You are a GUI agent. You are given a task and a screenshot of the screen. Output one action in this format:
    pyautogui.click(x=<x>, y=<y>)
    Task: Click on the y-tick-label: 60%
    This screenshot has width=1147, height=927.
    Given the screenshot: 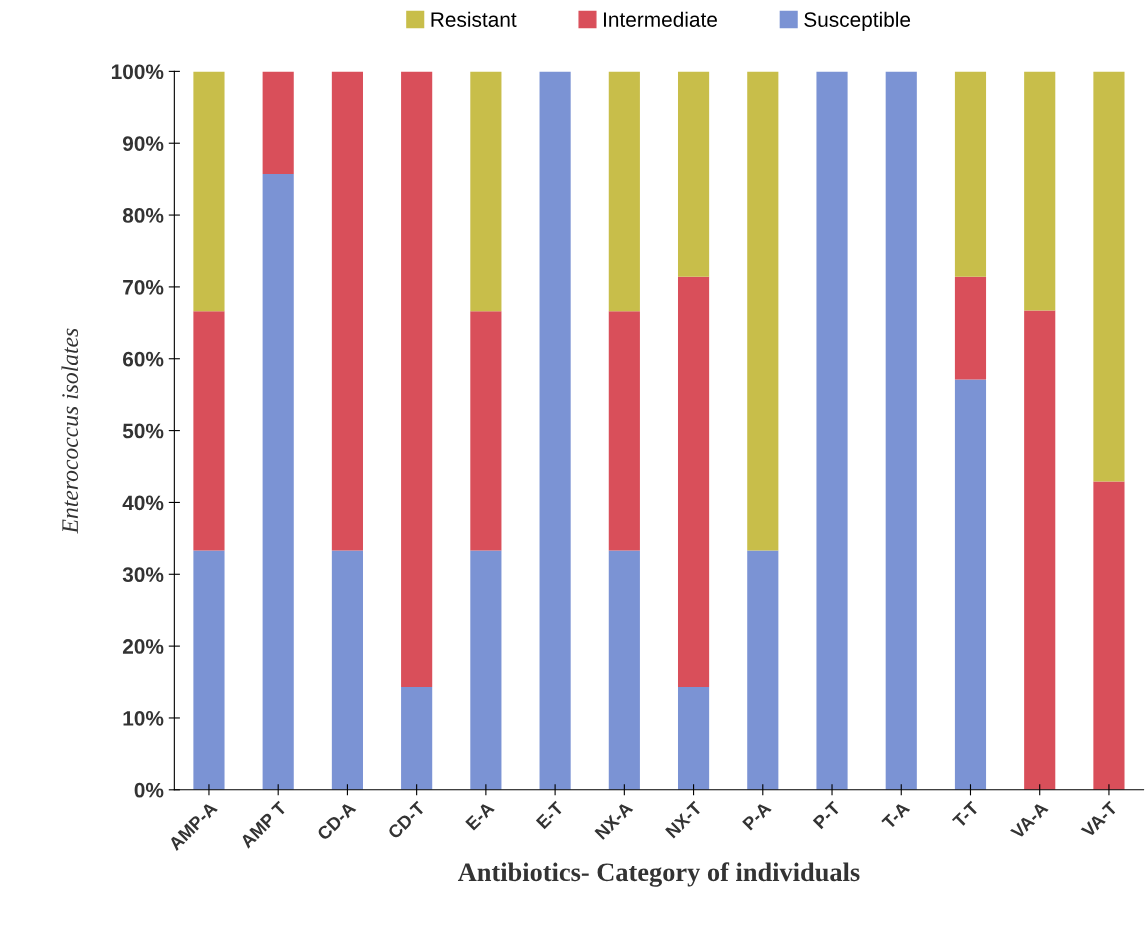 What is the action you would take?
    pyautogui.click(x=143, y=359)
    